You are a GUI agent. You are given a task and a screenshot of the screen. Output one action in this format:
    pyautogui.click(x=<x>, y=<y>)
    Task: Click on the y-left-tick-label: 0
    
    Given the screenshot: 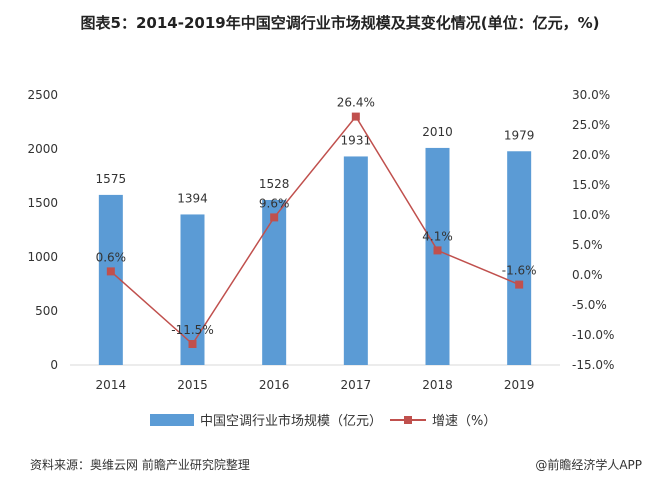 What is the action you would take?
    pyautogui.click(x=54, y=365)
    